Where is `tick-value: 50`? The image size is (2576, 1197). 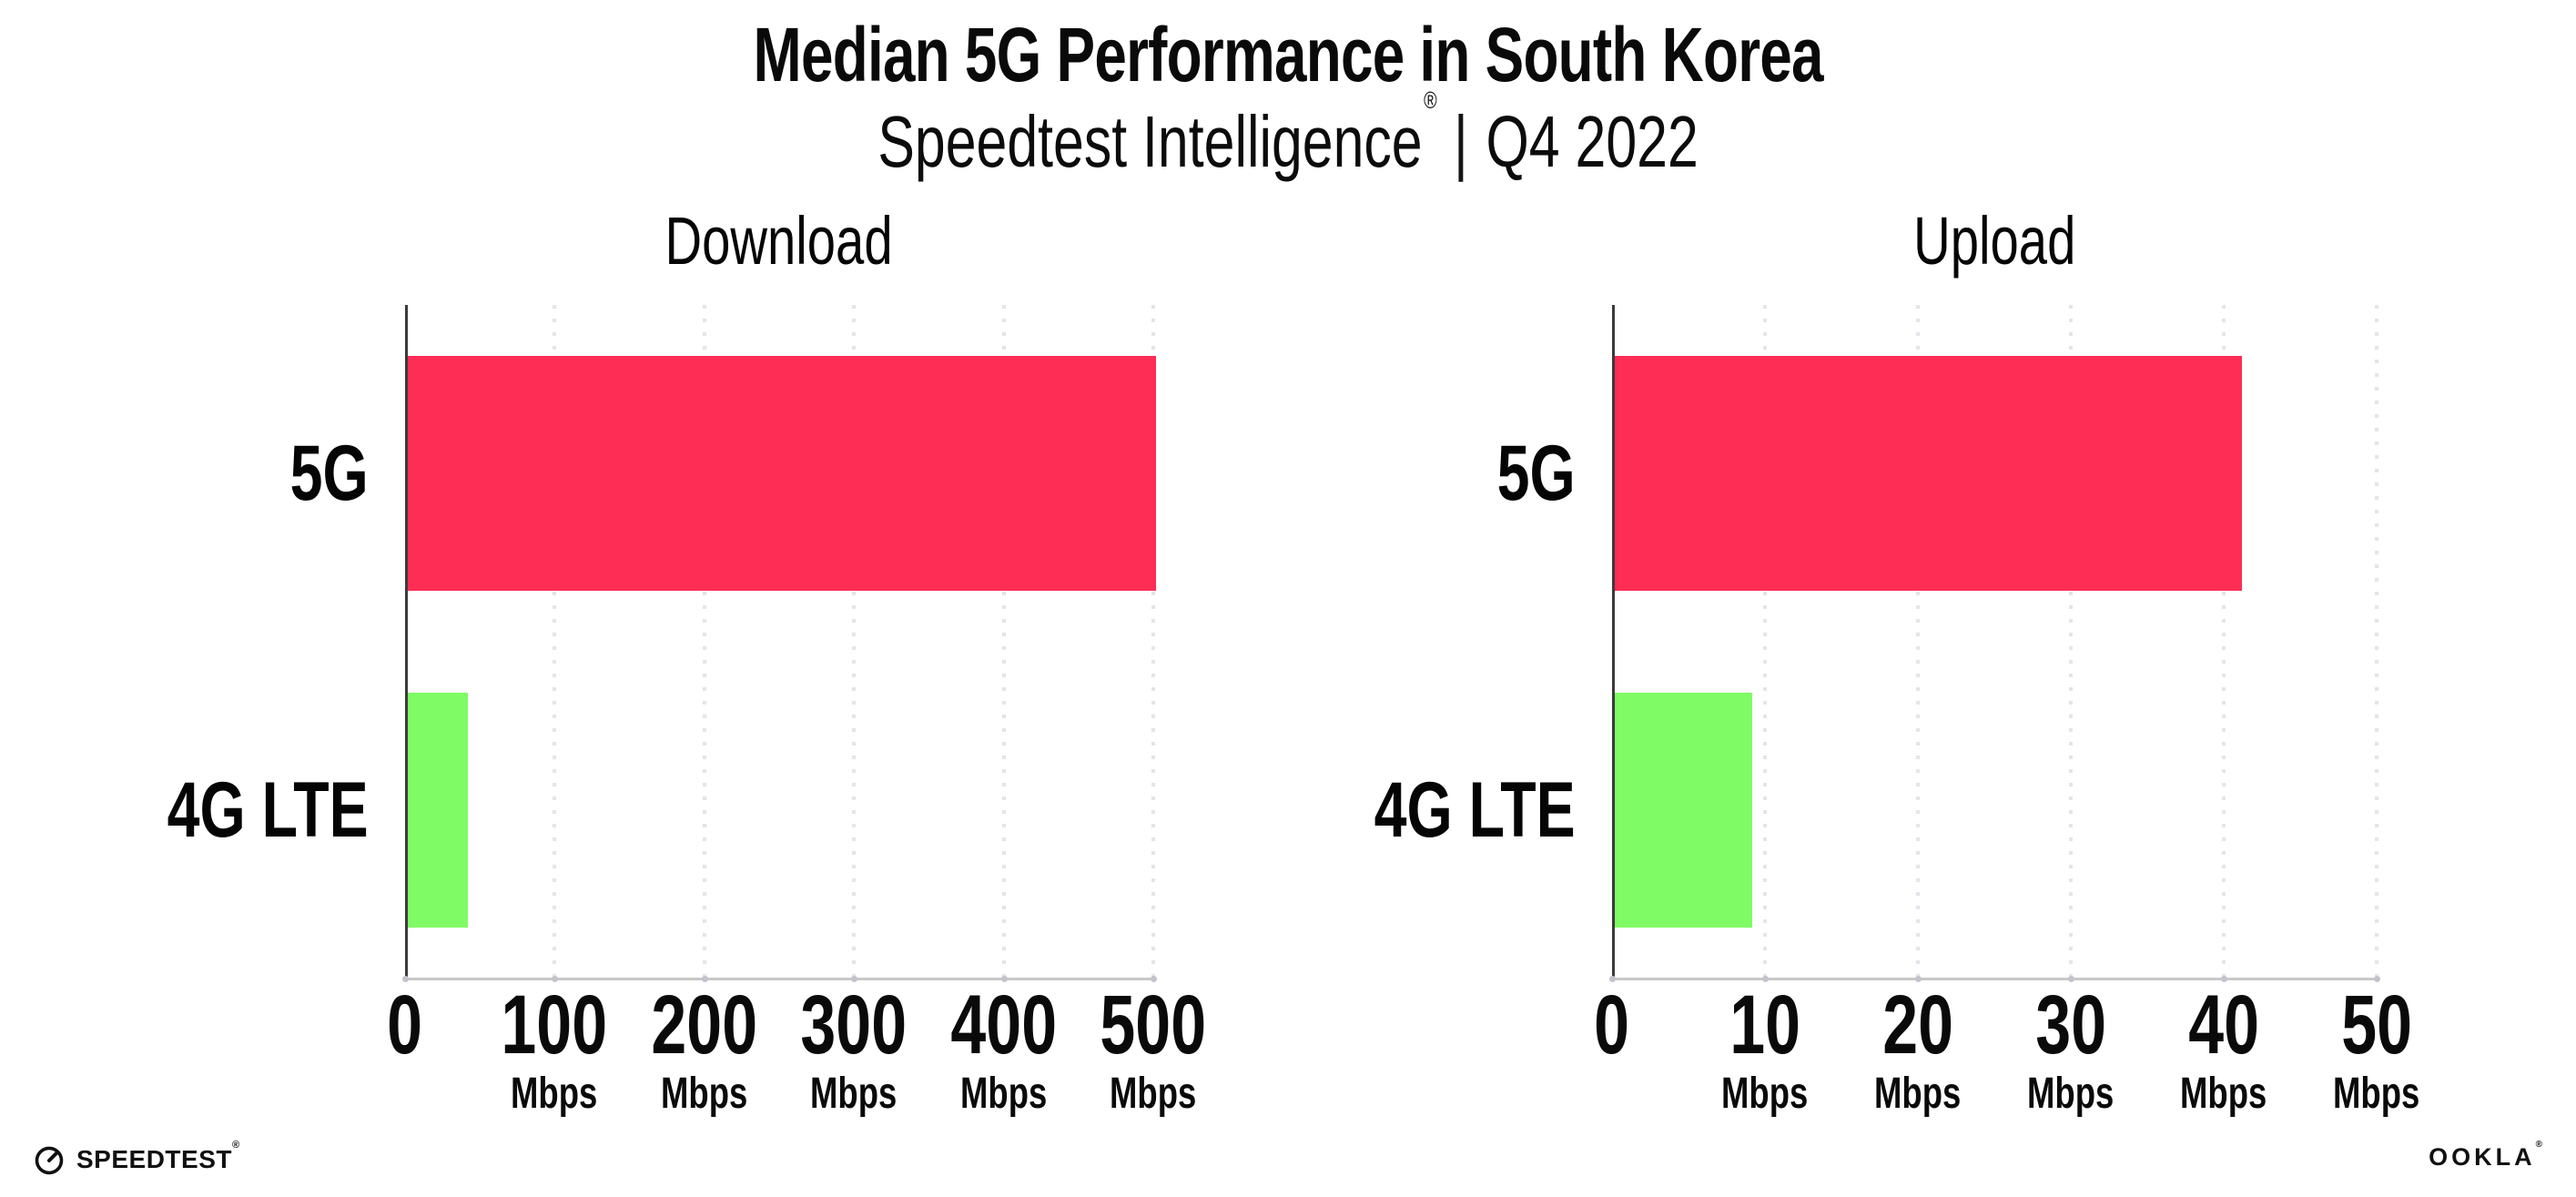 tick-value: 50 is located at coordinates (2376, 1025).